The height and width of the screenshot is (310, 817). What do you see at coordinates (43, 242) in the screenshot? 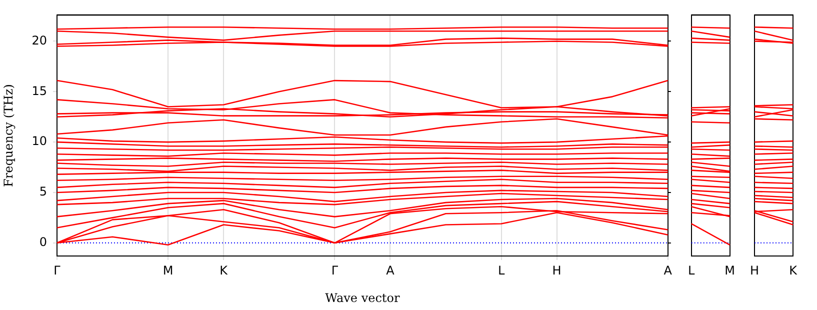
I see `y-tick-label: 0` at bounding box center [43, 242].